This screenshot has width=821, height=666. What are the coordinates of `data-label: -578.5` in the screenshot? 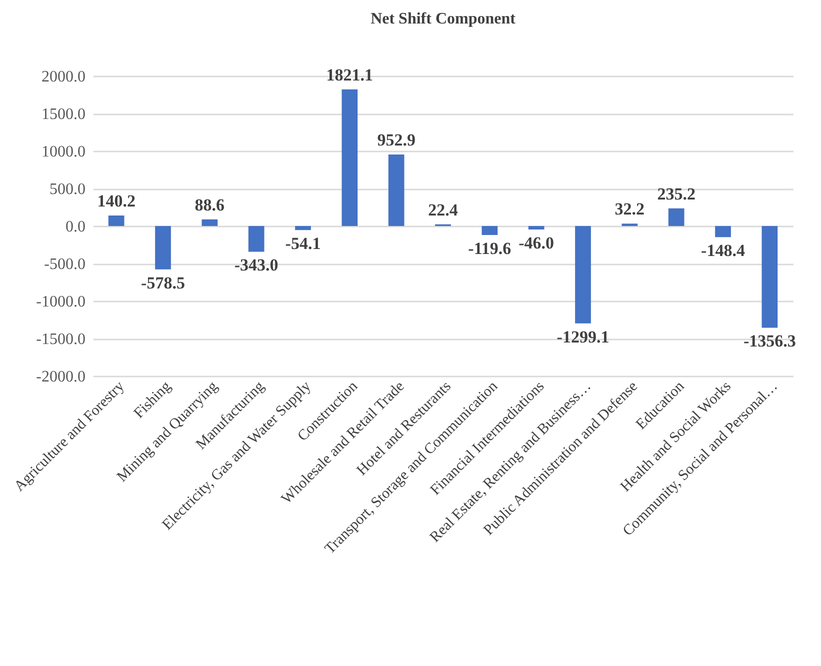 It's located at (163, 282).